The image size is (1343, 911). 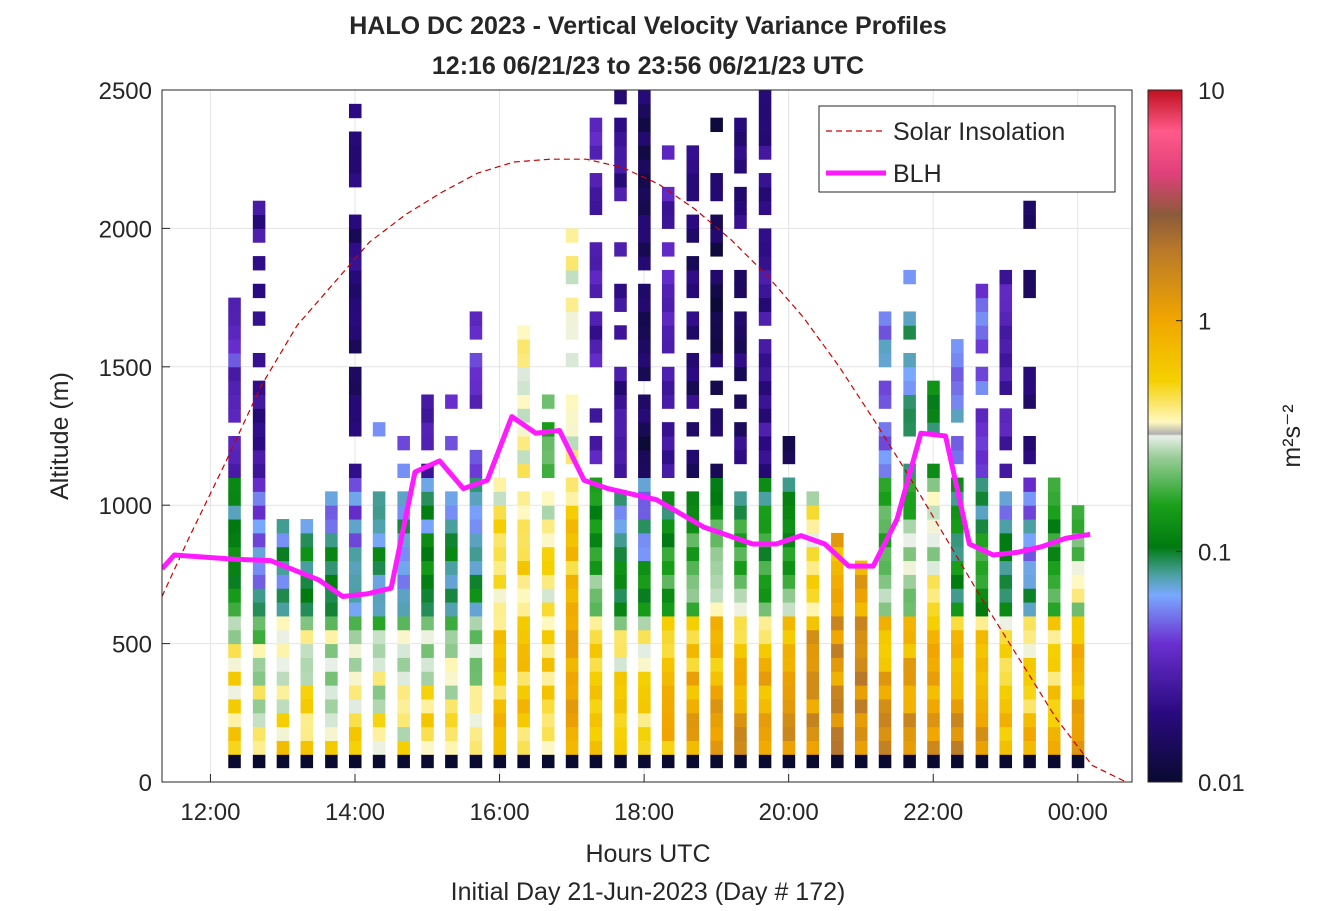 I want to click on x-tick-label: 12:00, so click(x=210, y=812).